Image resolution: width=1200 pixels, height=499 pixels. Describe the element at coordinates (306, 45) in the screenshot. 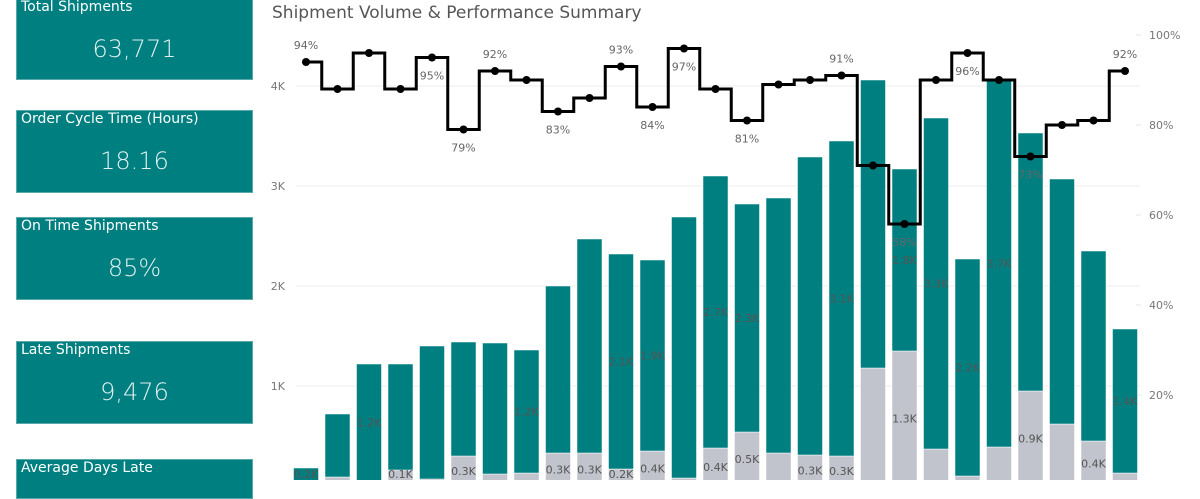

I see `line-data-label: 94%` at that location.